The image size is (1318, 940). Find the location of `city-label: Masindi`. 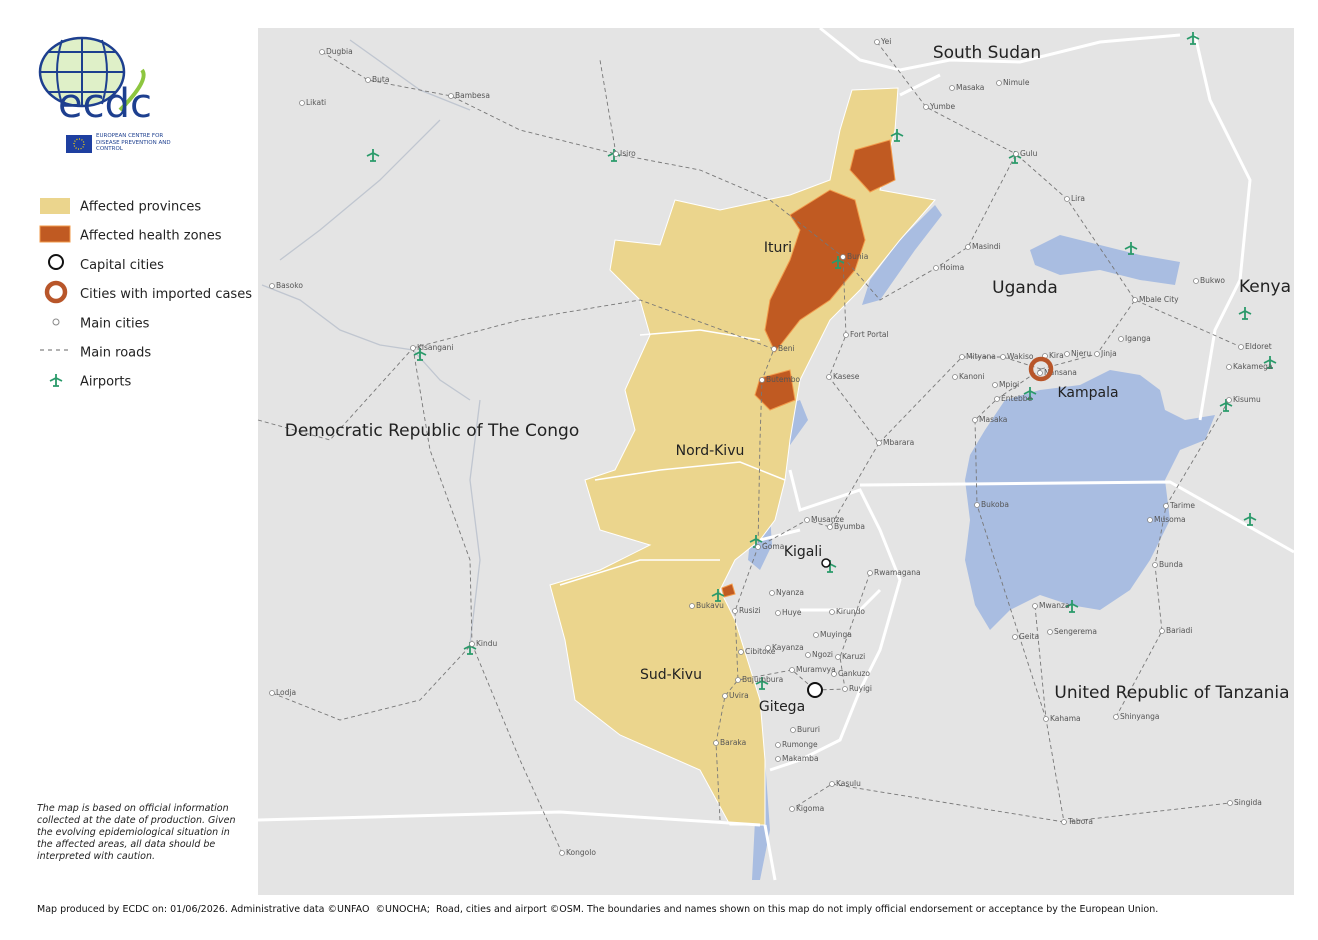

city-label: Masindi is located at coordinates (986, 246).